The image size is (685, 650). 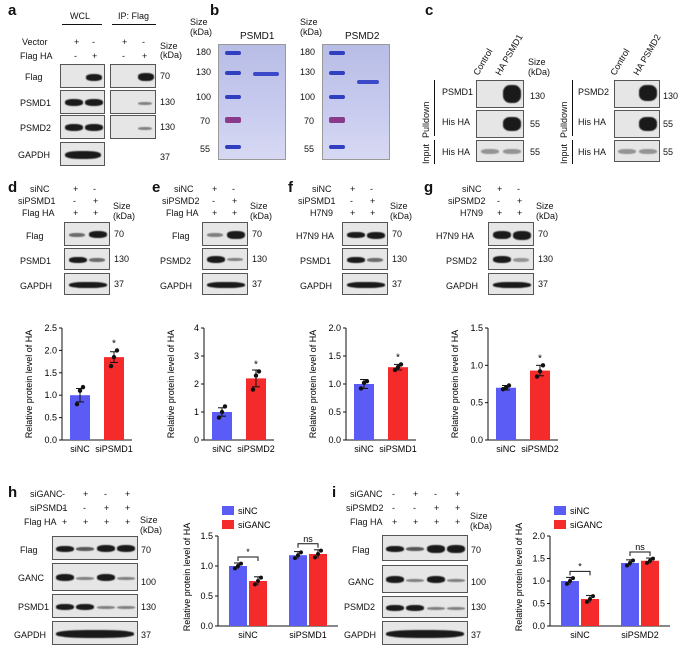 What do you see at coordinates (87, 284) in the screenshot?
I see `blot-d-gapdh` at bounding box center [87, 284].